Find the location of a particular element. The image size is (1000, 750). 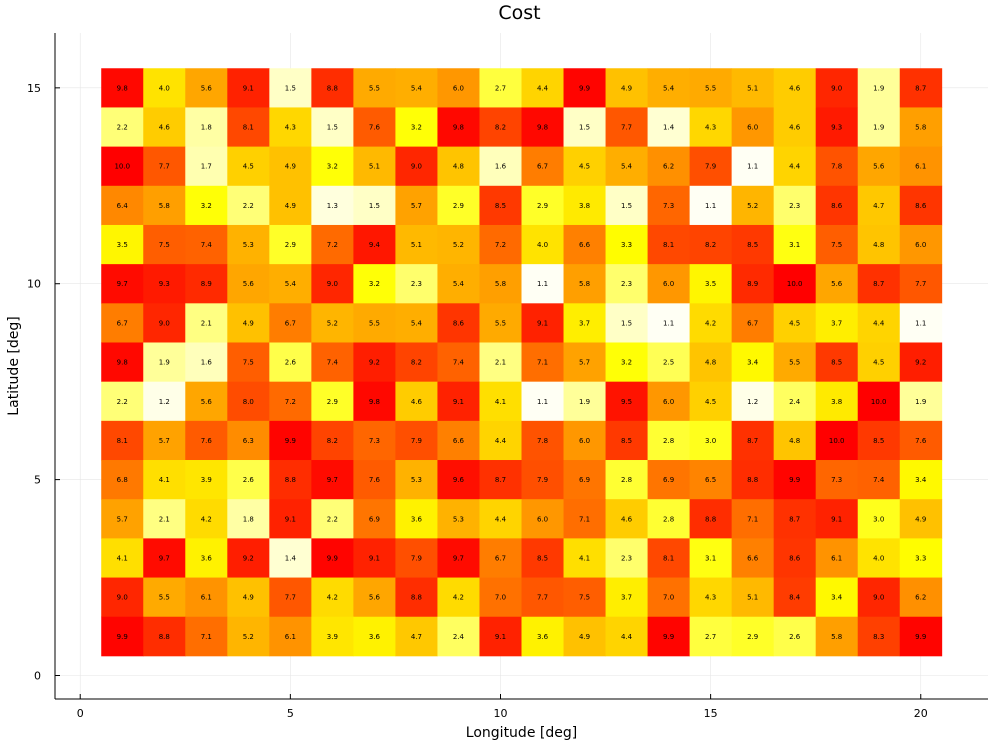

cell-value-label: 4.6 is located at coordinates (417, 402).